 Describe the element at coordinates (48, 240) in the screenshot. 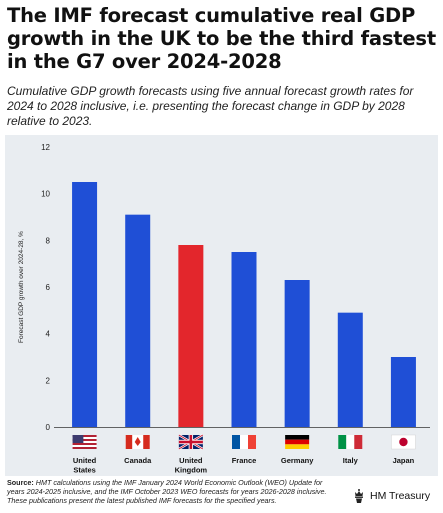

I see `y-tick-label: 8` at that location.